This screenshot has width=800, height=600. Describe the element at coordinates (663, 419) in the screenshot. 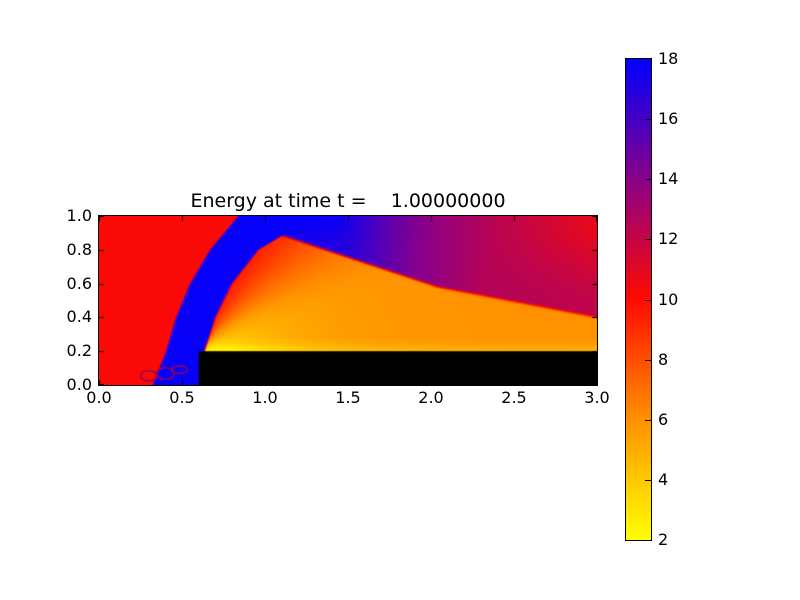

I see `colorbar-tick-label: 6` at that location.